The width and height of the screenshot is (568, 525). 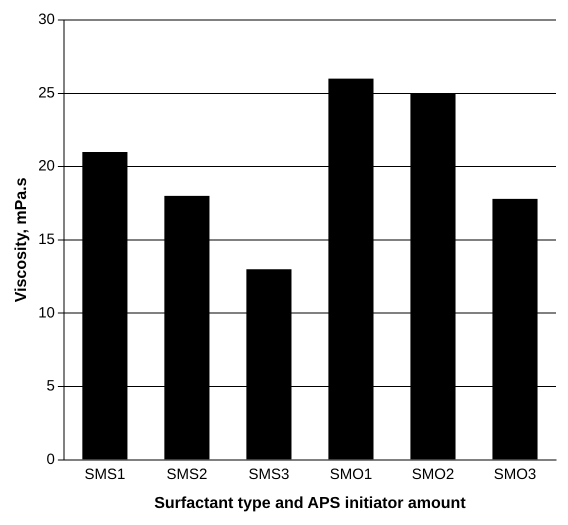 I want to click on y-axis-title: Viscosity, mPa.s, so click(x=21, y=239).